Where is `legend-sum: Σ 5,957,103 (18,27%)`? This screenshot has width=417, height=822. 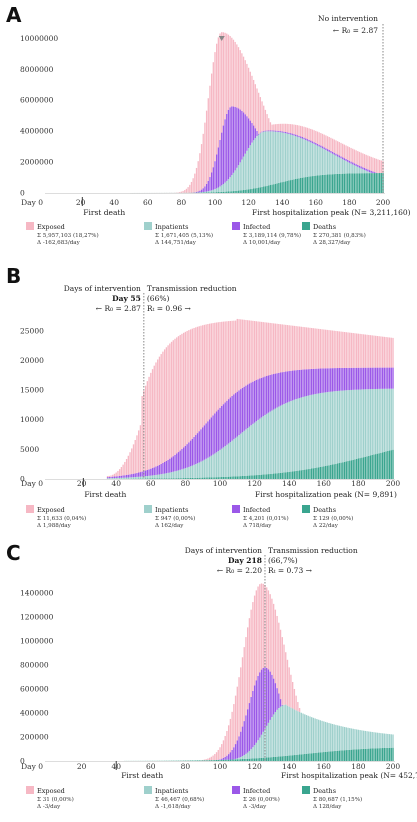
legend-sum: Σ 5,957,103 (18,27%) is located at coordinates (68, 235).